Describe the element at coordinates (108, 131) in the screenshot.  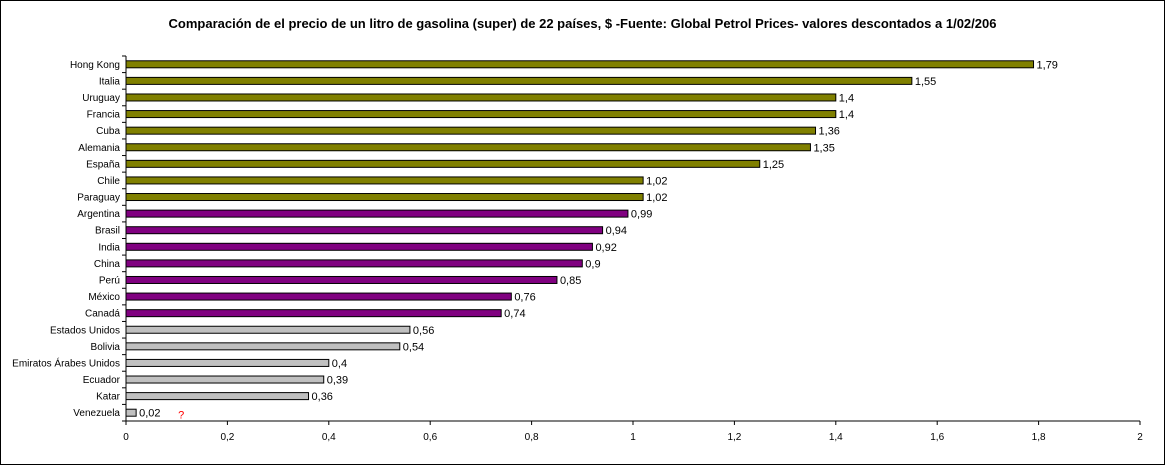
I see `category-label: Cuba` at that location.